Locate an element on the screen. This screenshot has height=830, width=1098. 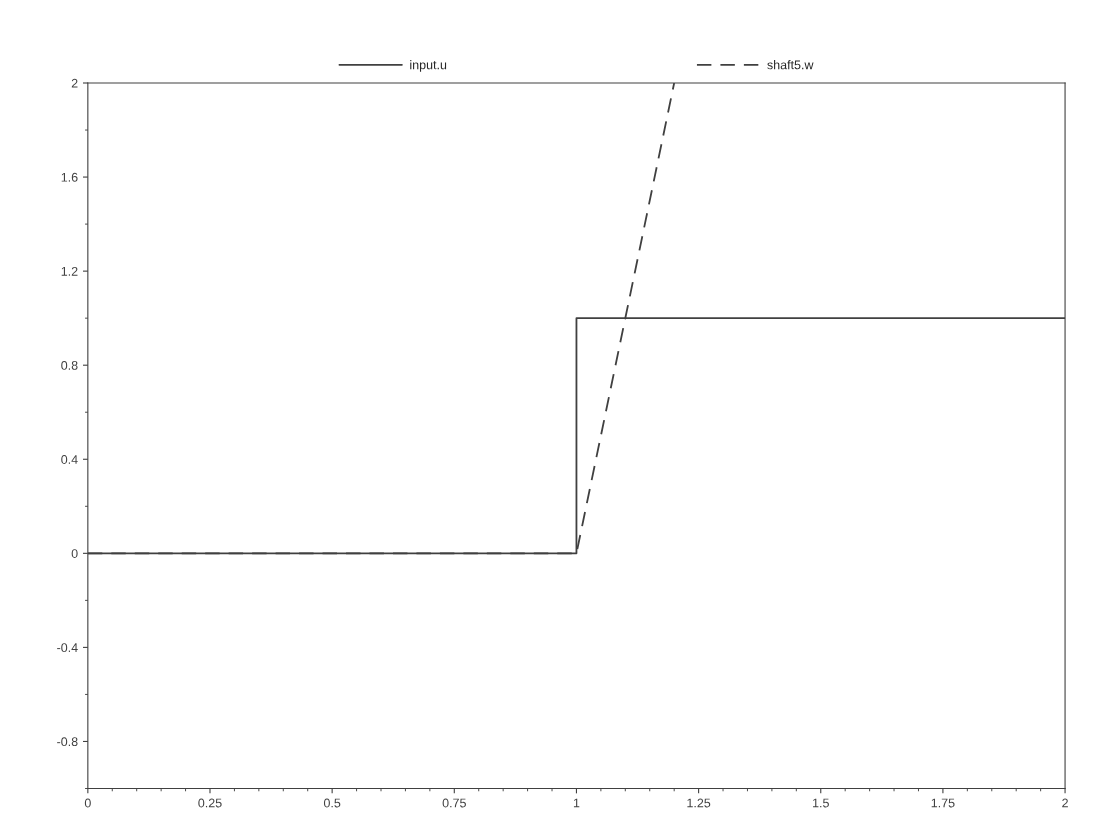
x-tick-label: 2 is located at coordinates (1065, 803).